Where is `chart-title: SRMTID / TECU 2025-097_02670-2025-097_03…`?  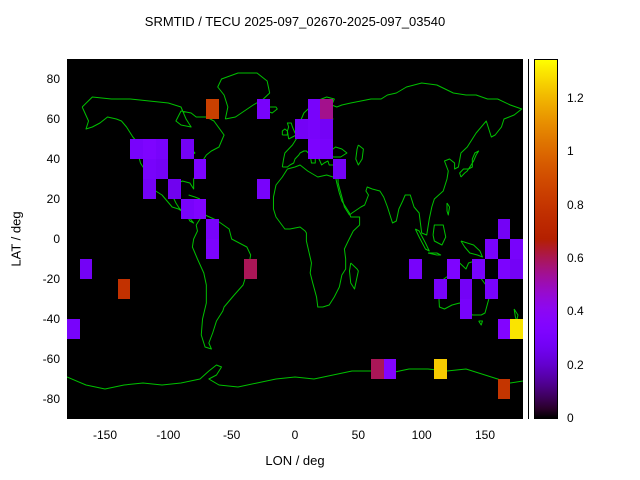 chart-title: SRMTID / TECU 2025-097_02670-2025-097_03… is located at coordinates (295, 21).